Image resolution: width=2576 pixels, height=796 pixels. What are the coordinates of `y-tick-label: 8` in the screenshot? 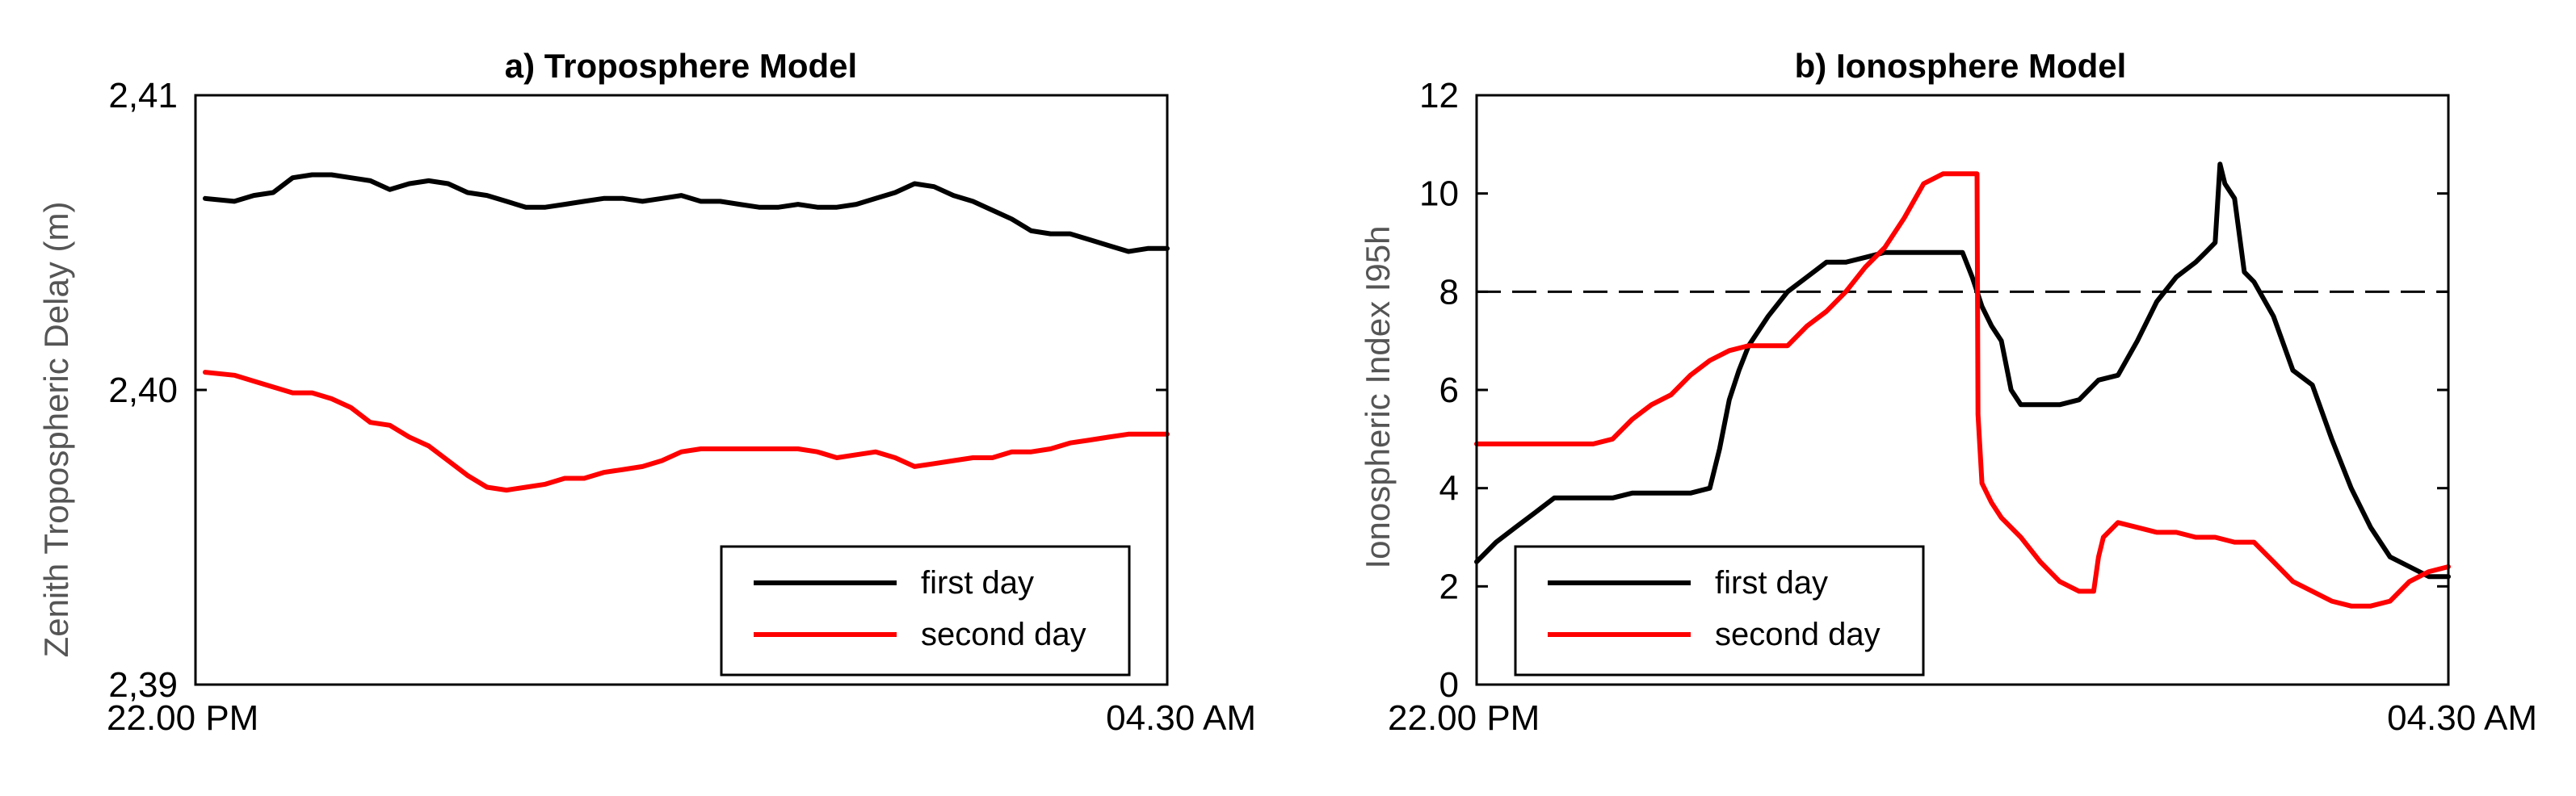 It's located at (1449, 292).